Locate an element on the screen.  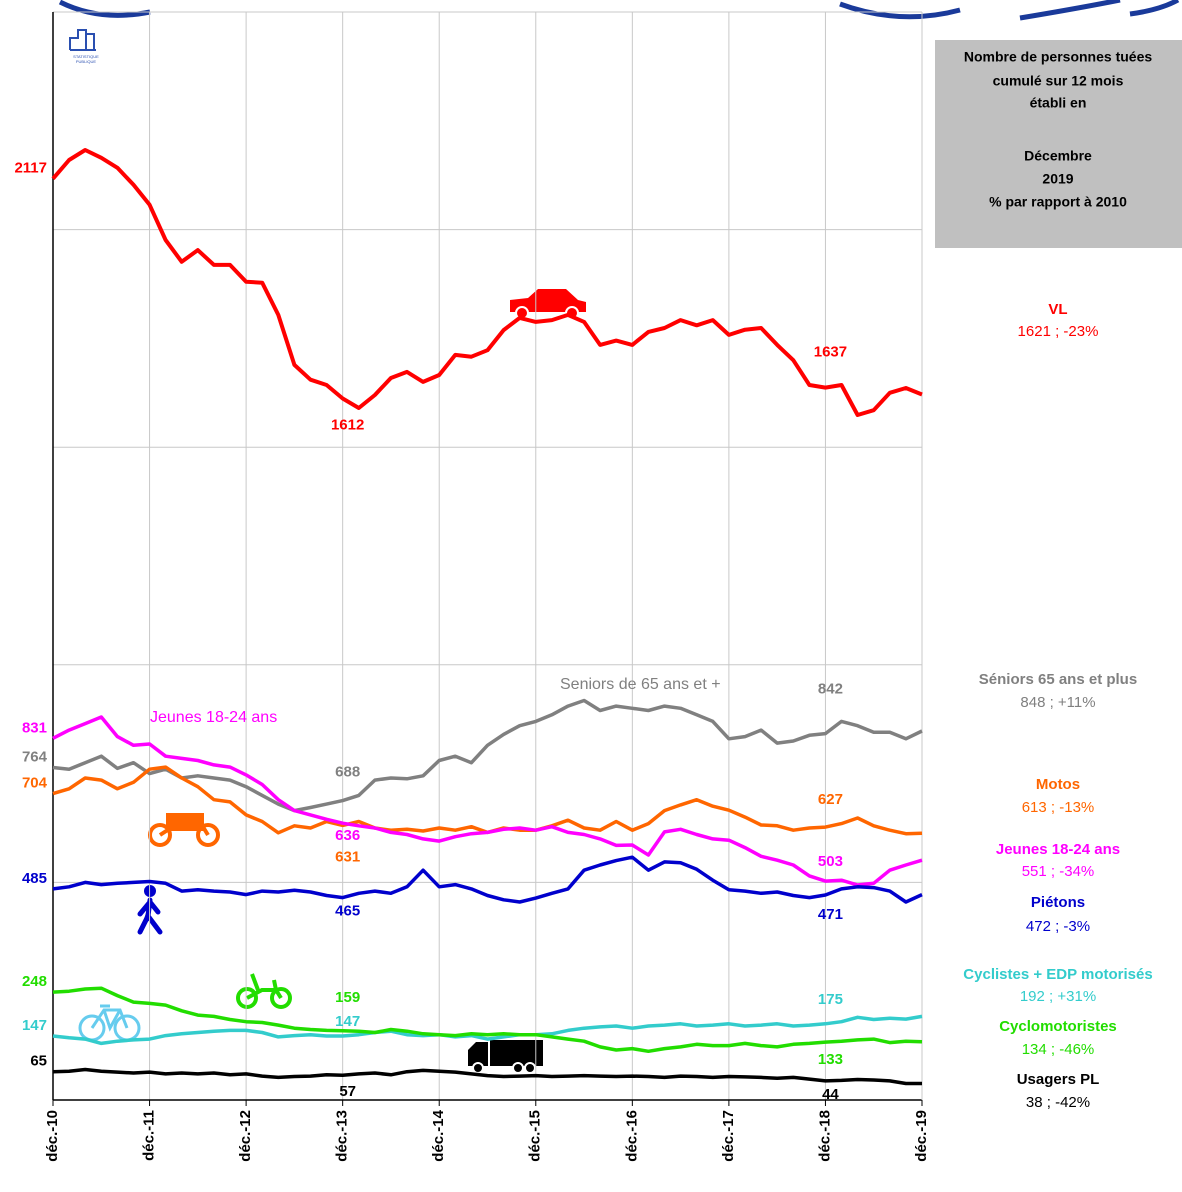
annotation: Jeunes 18-24 ans is located at coordinates (213, 717).